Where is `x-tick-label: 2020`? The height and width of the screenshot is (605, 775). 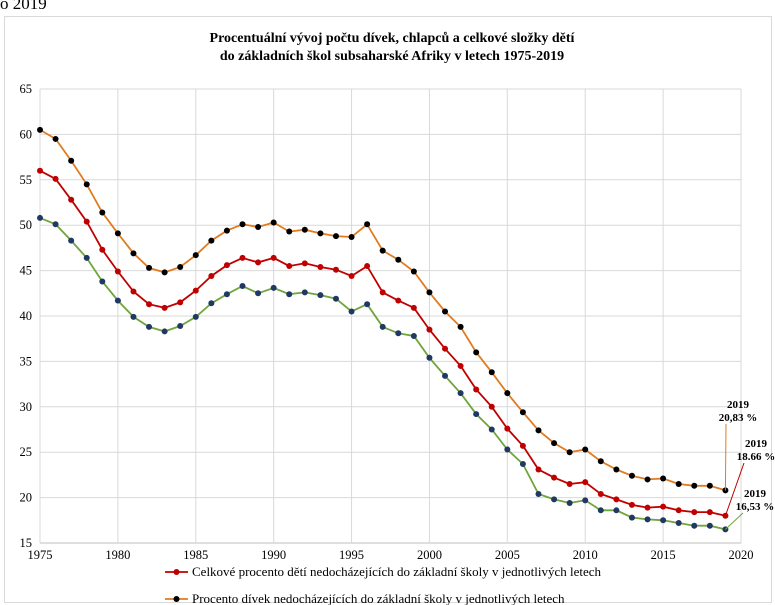
x-tick-label: 2020 is located at coordinates (741, 555).